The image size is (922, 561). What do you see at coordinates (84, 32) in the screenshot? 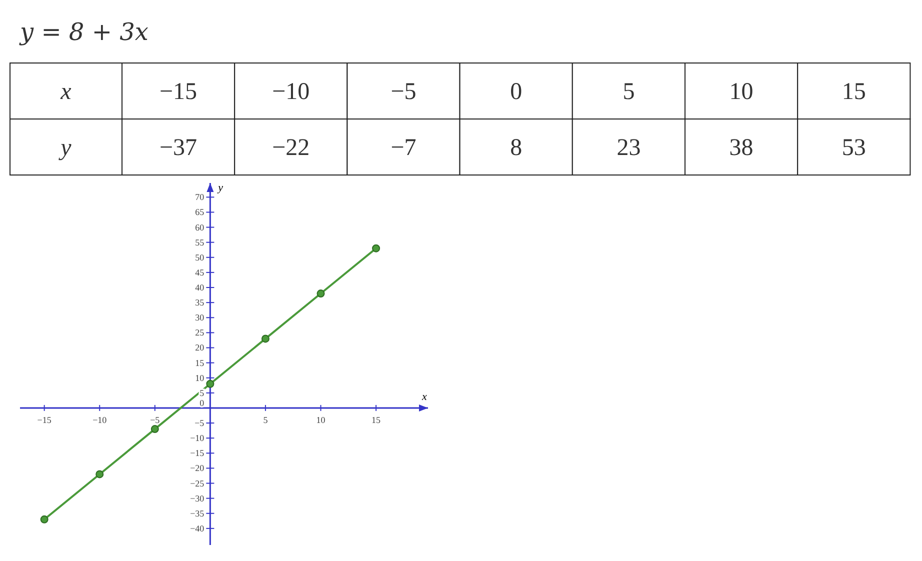
I see `chart-title: y = 8 + 3x` at bounding box center [84, 32].